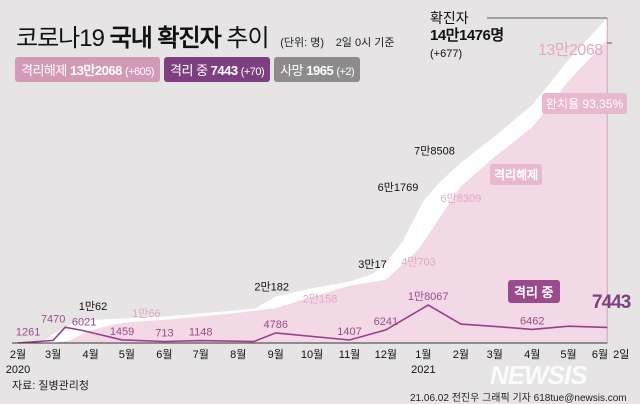 The height and width of the screenshot is (404, 640). What do you see at coordinates (386, 354) in the screenshot?
I see `x-tick-label: 12월` at bounding box center [386, 354].